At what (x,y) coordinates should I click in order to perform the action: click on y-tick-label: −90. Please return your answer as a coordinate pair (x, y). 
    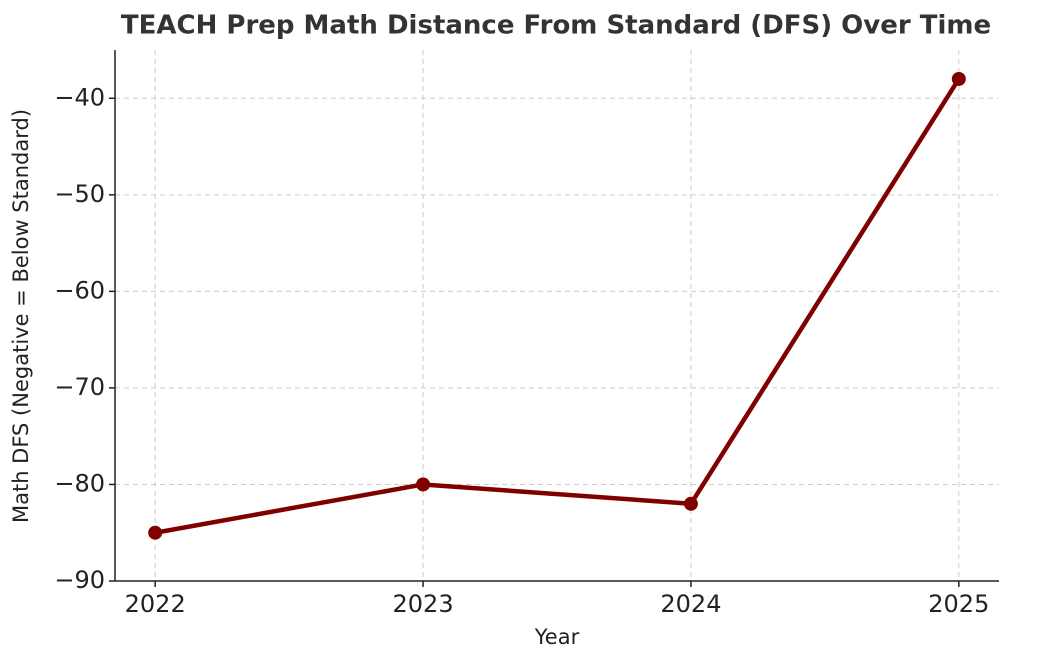
    Looking at the image, I should click on (79, 580).